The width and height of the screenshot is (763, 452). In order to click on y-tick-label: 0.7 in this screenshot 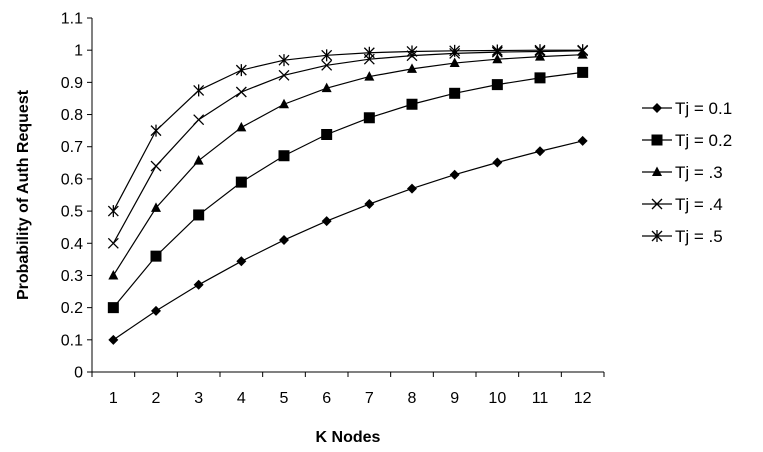, I will do `click(72, 147)`.